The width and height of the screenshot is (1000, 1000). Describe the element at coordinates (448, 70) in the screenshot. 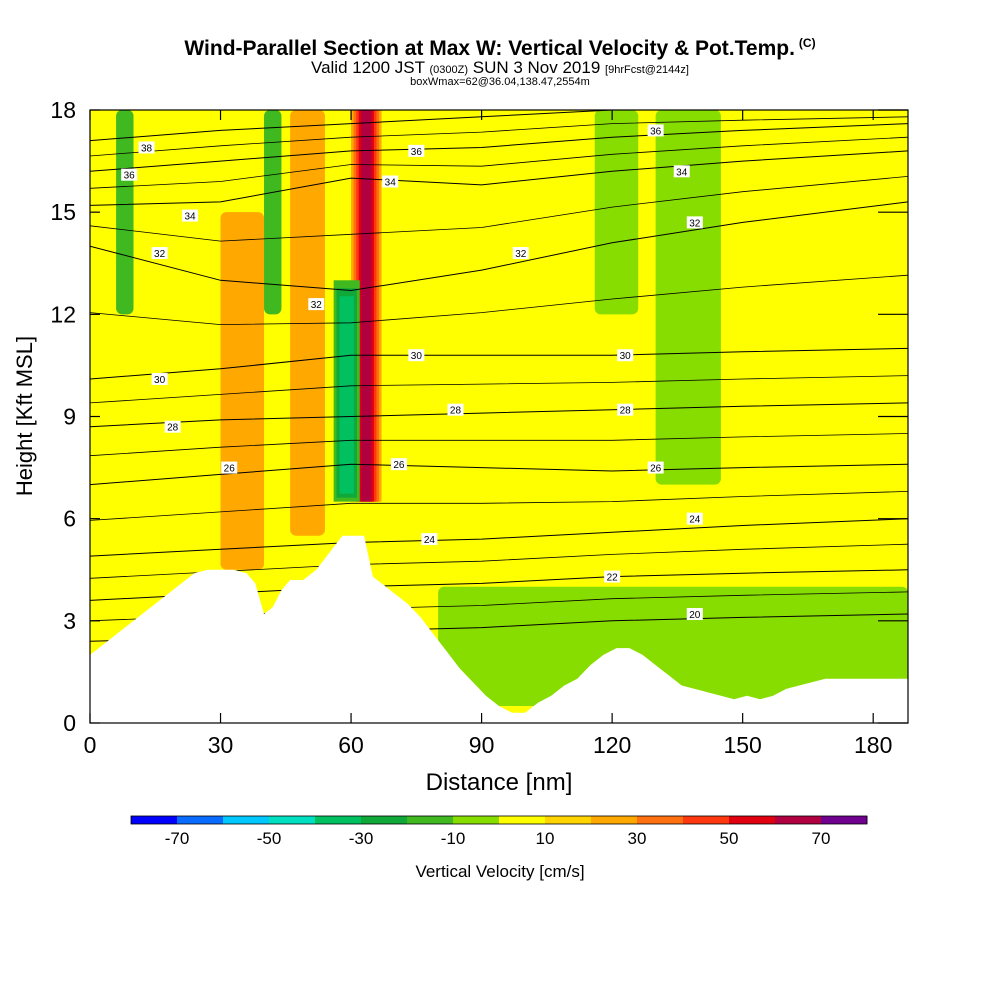

I see `valid-utc: (0300Z)` at that location.